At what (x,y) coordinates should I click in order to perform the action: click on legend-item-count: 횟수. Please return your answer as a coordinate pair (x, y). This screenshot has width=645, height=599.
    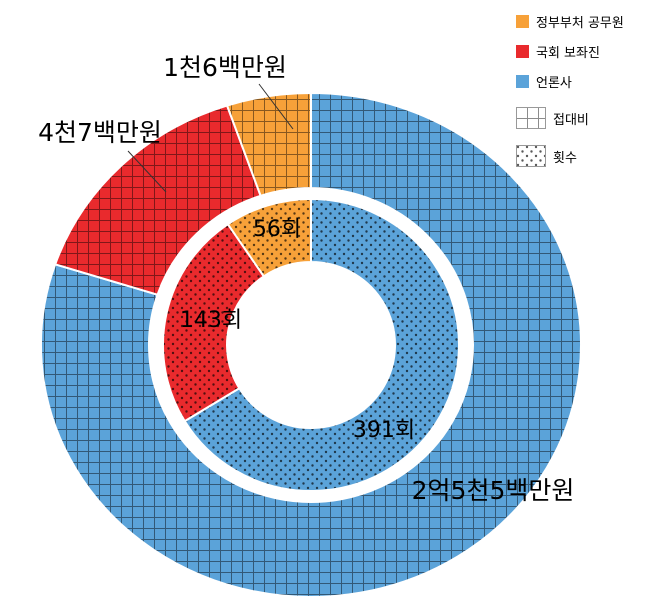
    Looking at the image, I should click on (570, 156).